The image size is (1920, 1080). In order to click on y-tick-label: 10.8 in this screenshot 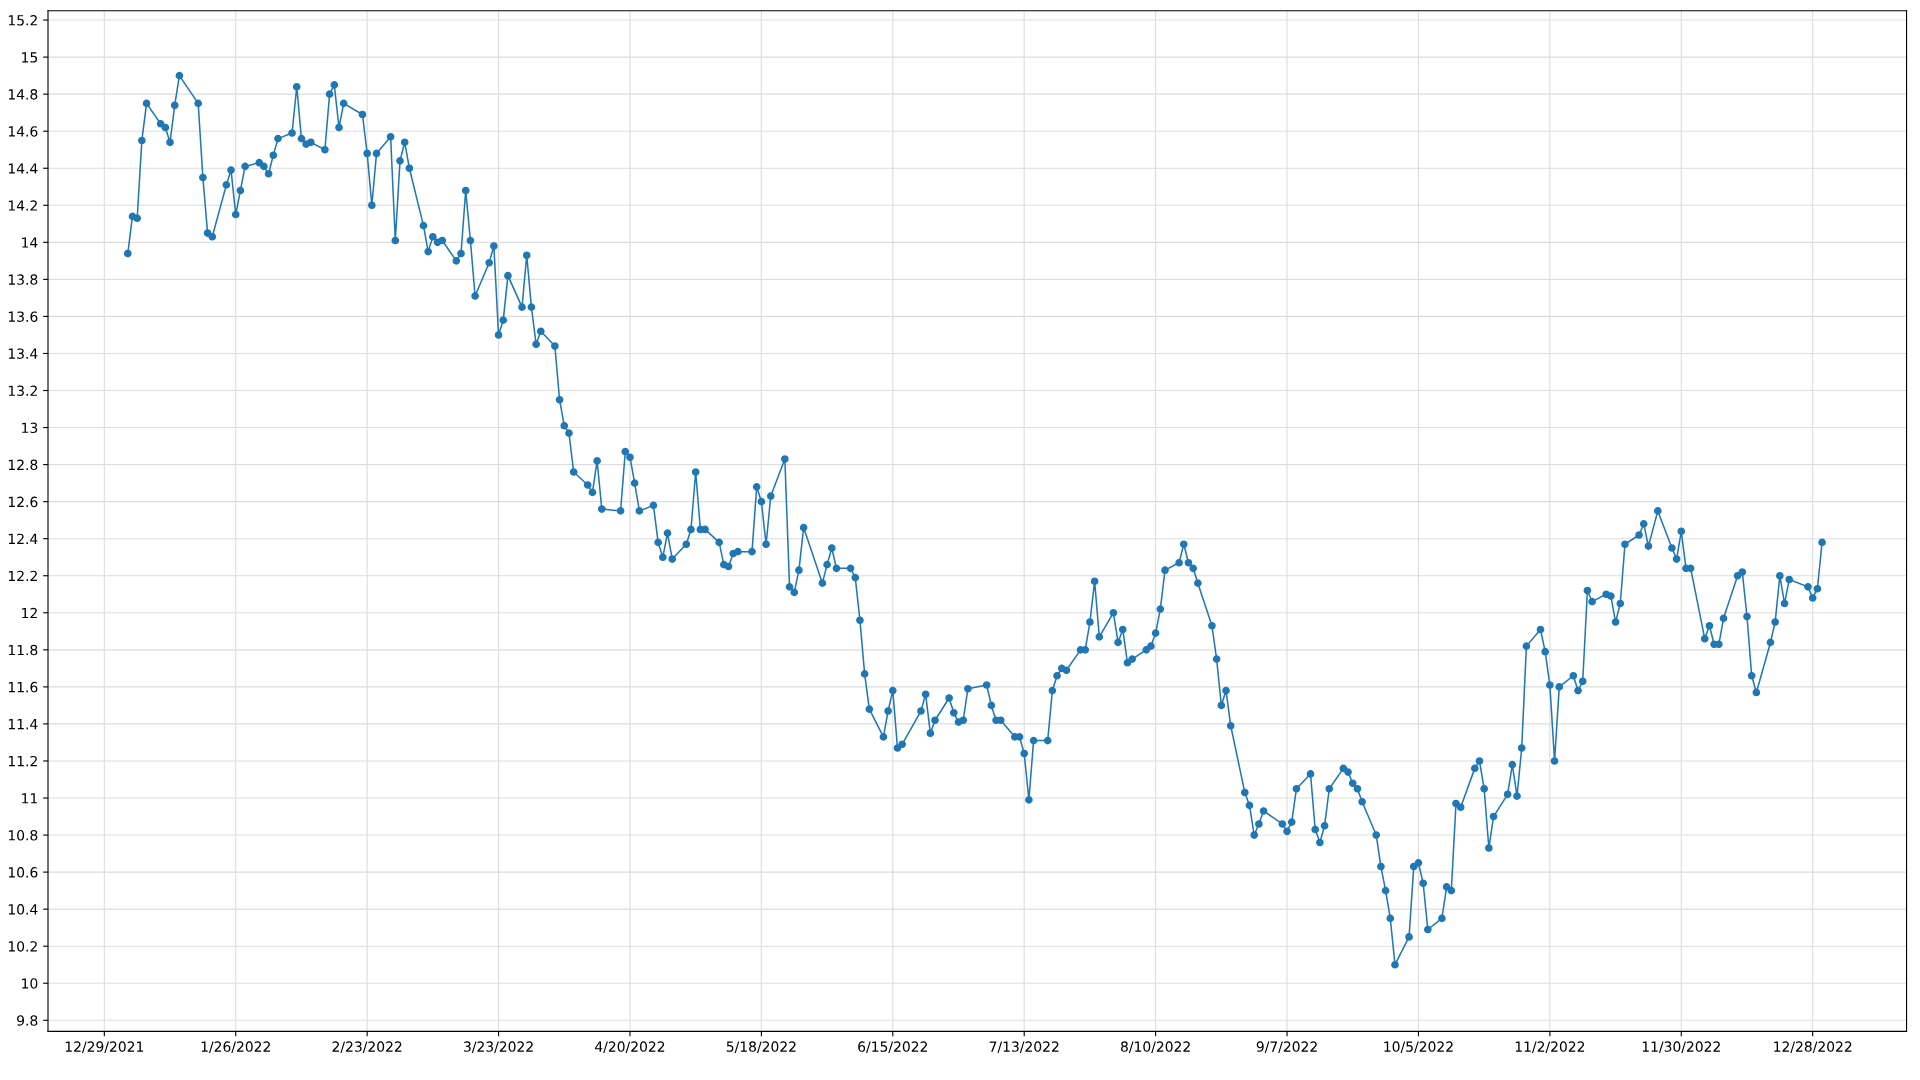, I will do `click(23, 835)`.